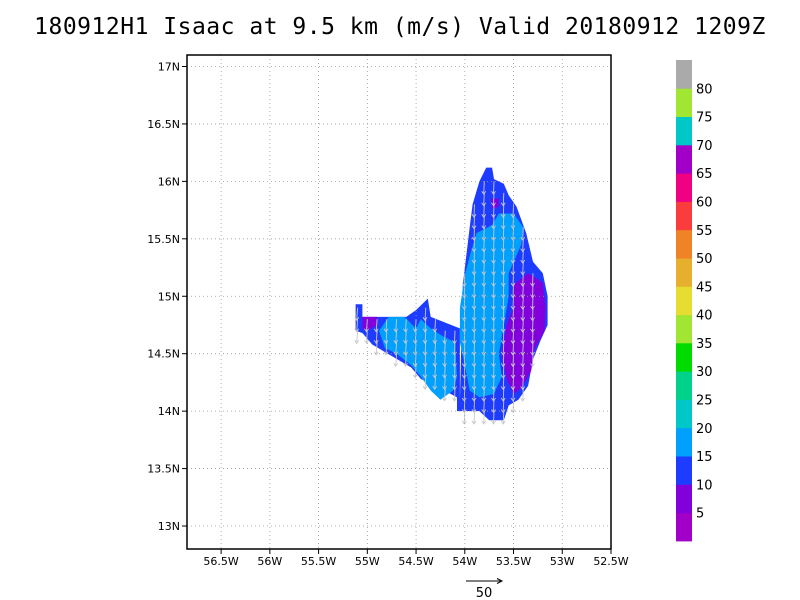  Describe the element at coordinates (704, 146) in the screenshot. I see `colorbar-label: 70` at that location.